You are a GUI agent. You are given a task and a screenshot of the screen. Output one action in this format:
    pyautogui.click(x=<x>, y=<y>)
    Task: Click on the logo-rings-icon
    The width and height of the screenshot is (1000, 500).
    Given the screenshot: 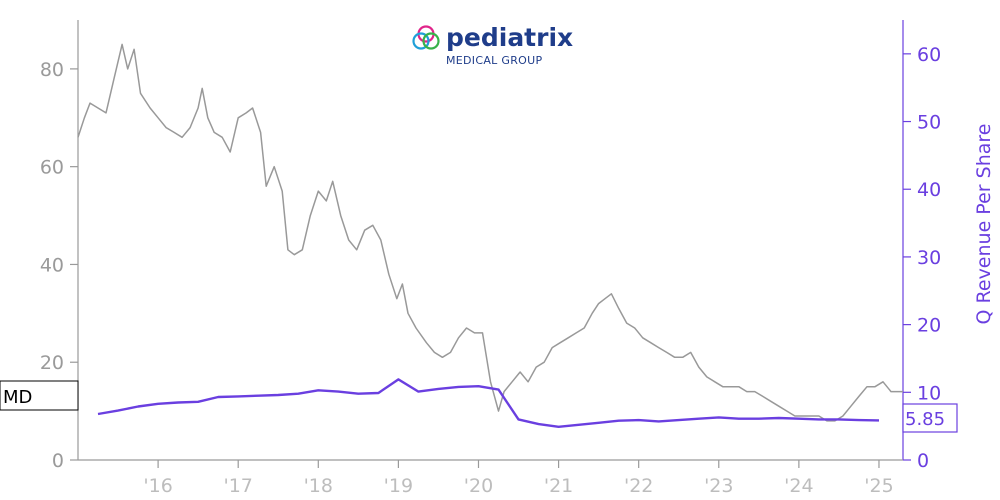 What is the action you would take?
    pyautogui.click(x=426, y=37)
    